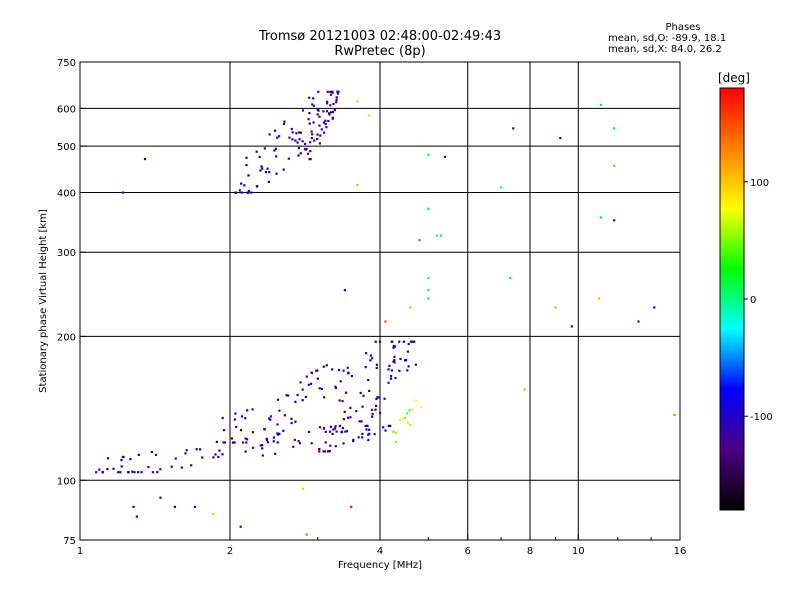 The image size is (800, 600). Describe the element at coordinates (667, 38) in the screenshot. I see `phase-stats-o: mean, sd,O: -89.9, 18.1` at that location.